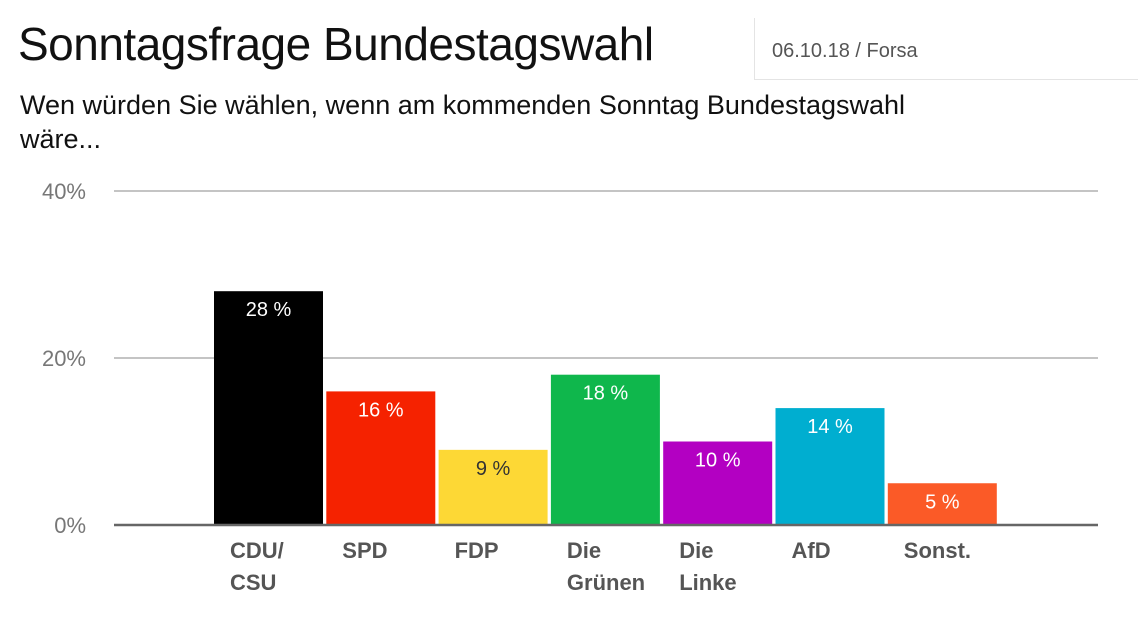 This screenshot has height=619, width=1138. Describe the element at coordinates (493, 469) in the screenshot. I see `data-label: 9 %` at that location.